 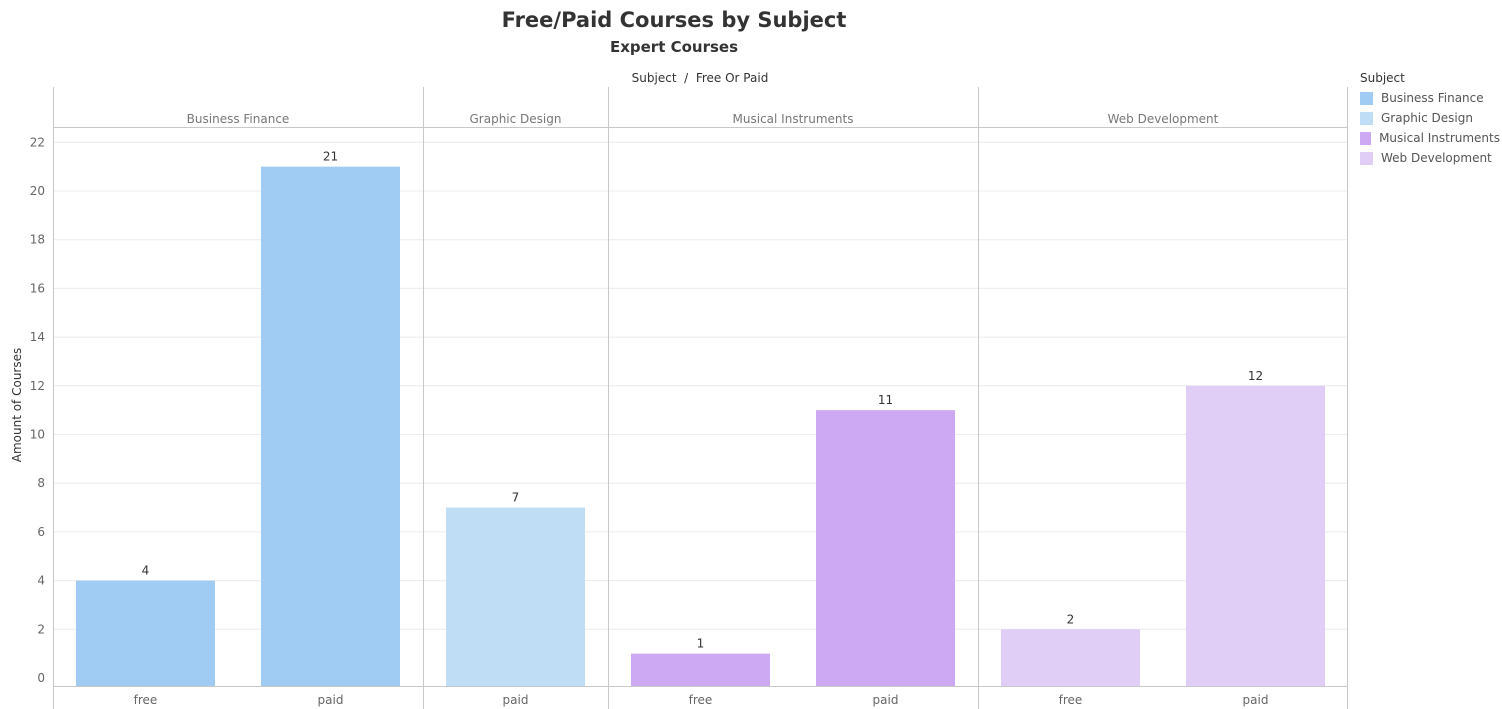 I want to click on data-label: 12, so click(x=1255, y=376).